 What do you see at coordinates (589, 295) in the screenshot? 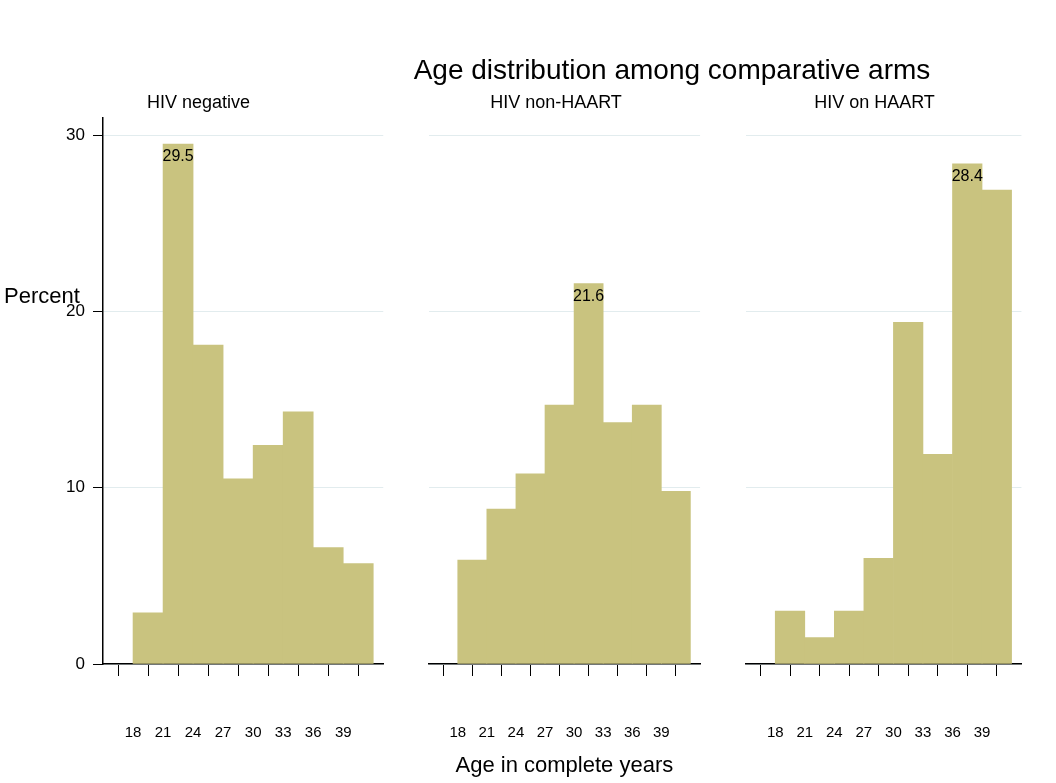
I see `data-label: 21.6` at bounding box center [589, 295].